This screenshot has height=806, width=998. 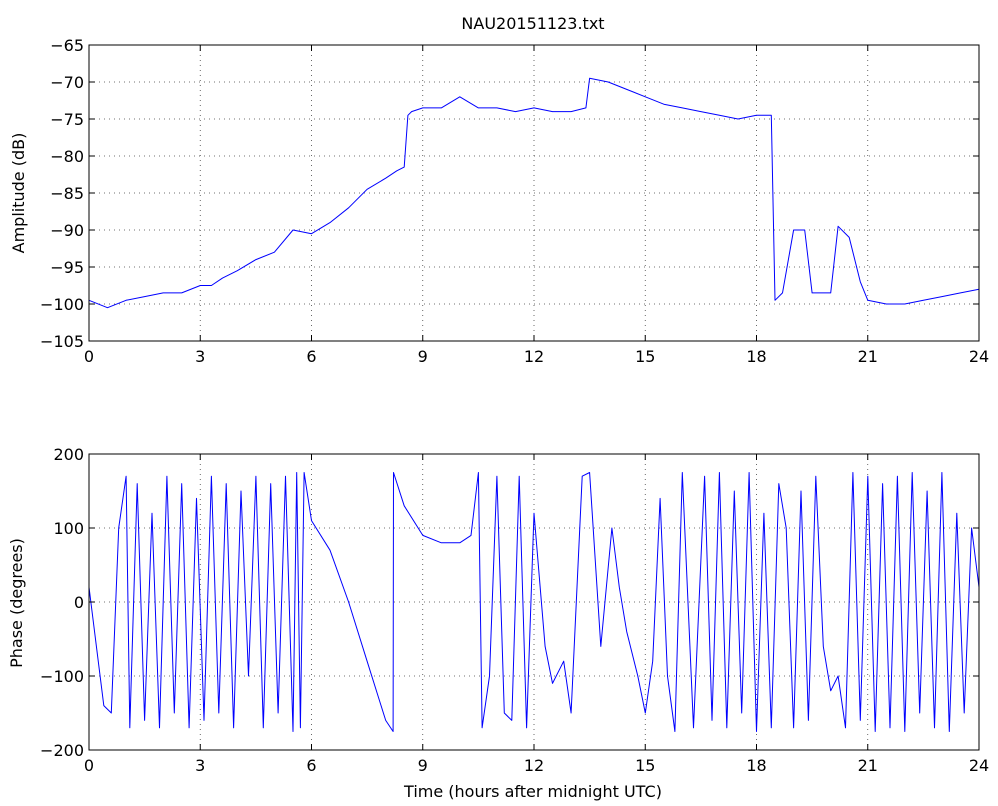 I want to click on phase-xlabel: Time (hours after midnight UTC), so click(x=532, y=791).